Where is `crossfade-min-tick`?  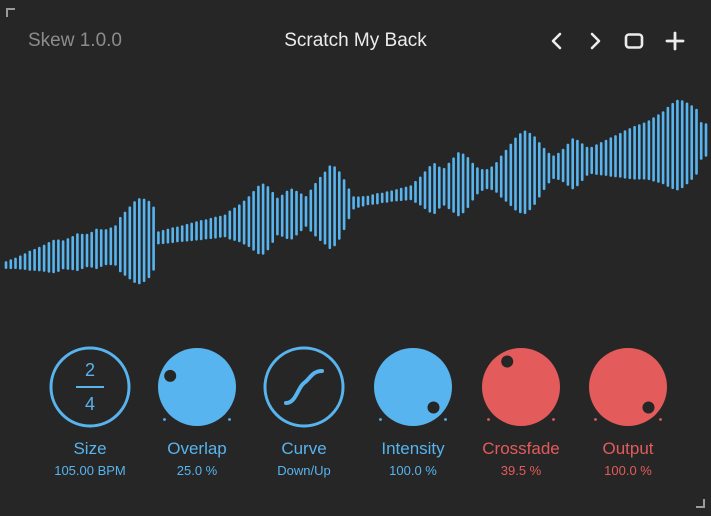
crossfade-min-tick is located at coordinates (488, 419).